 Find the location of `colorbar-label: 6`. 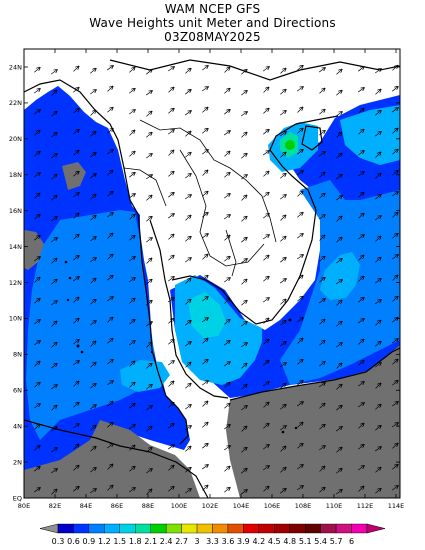

colorbar-label: 6 is located at coordinates (351, 541).